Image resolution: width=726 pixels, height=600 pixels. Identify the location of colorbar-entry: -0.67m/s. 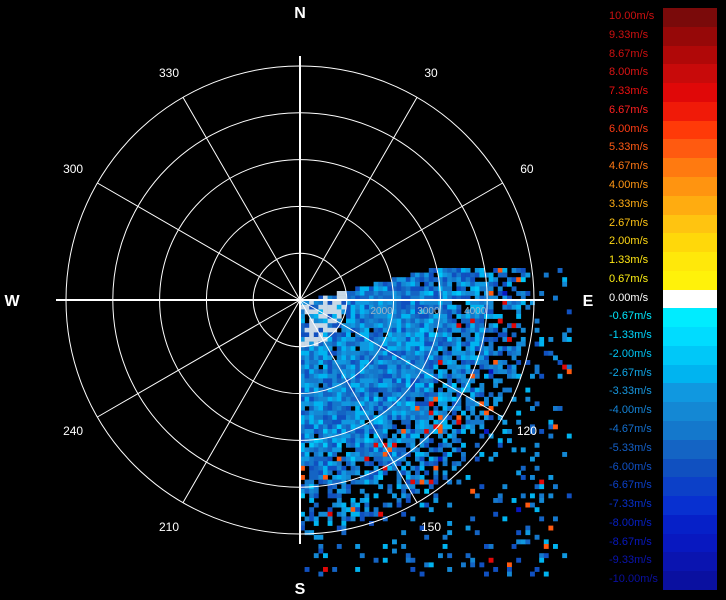
(662, 318).